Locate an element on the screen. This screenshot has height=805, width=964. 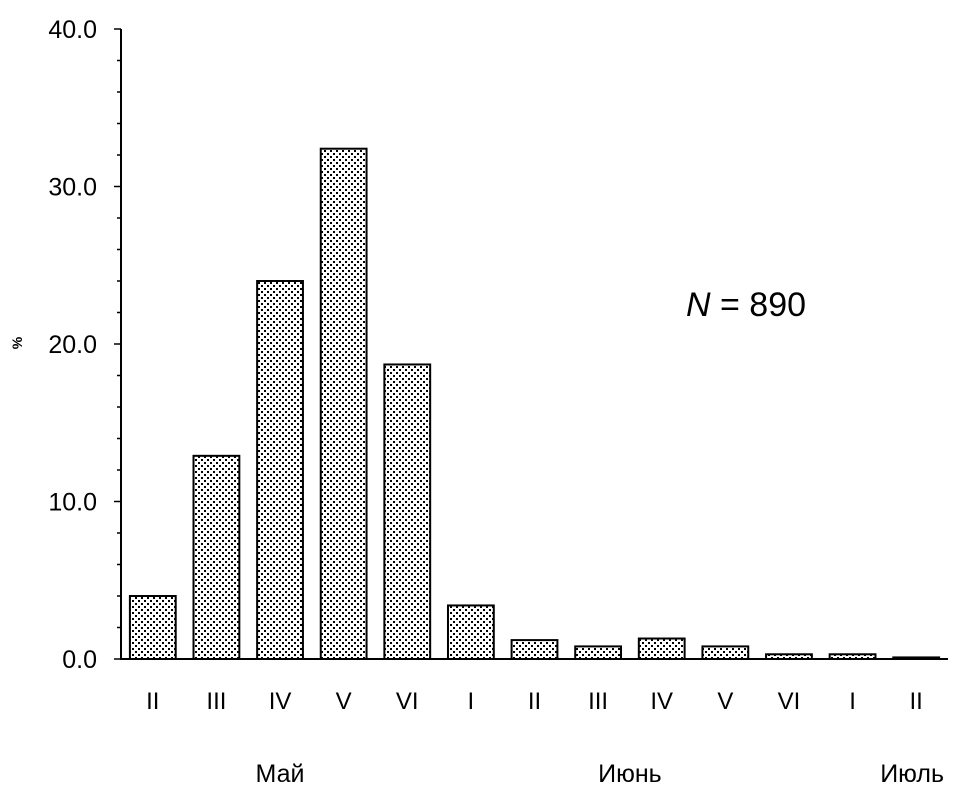
y-tick-label: 10.0 is located at coordinates (72, 503).